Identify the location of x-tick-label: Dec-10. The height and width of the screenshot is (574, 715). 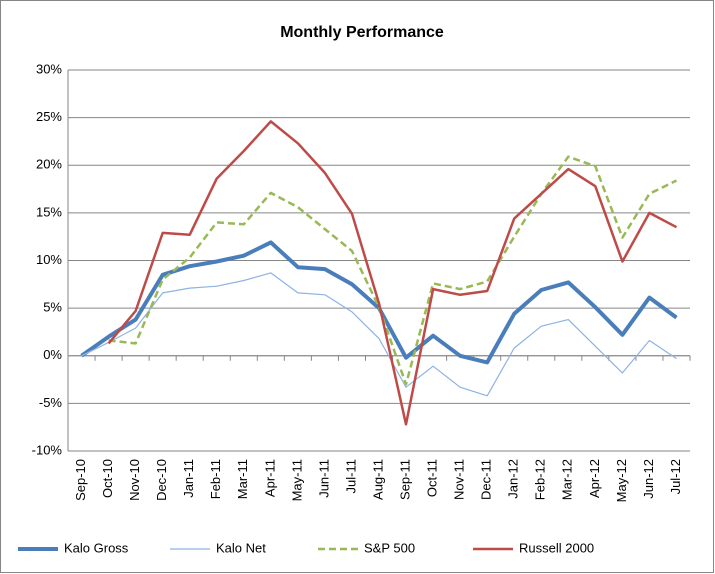
(161, 480).